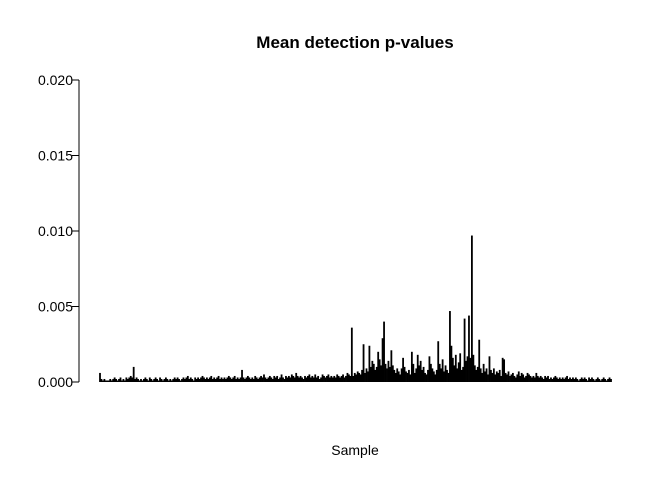 This screenshot has width=672, height=480. Describe the element at coordinates (55, 307) in the screenshot. I see `y-tick-label: 0.005` at that location.